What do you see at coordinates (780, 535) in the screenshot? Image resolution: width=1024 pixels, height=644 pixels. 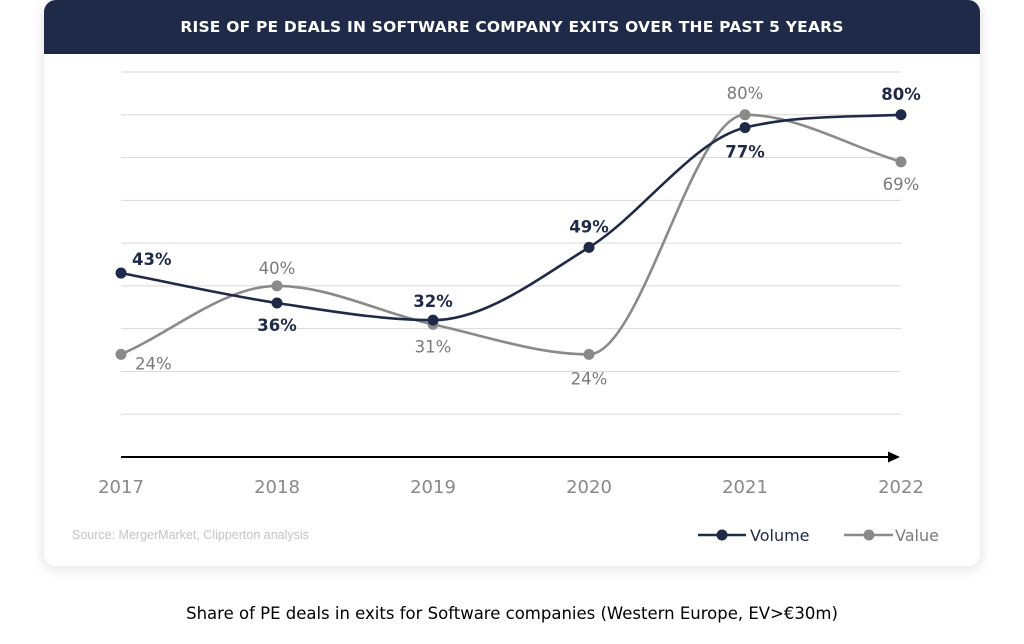 I see `legend-label-volume: Volume` at bounding box center [780, 535].